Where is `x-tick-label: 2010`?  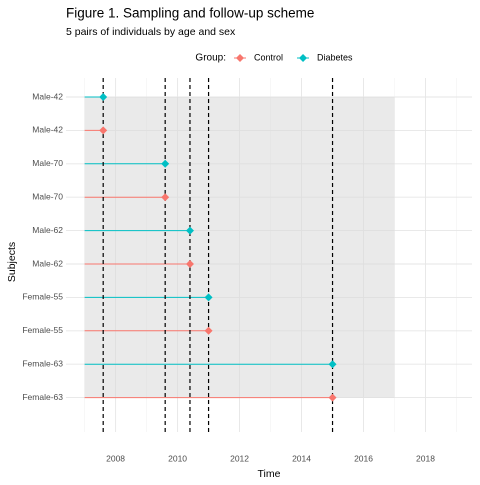 x-tick-label: 2010 is located at coordinates (177, 458).